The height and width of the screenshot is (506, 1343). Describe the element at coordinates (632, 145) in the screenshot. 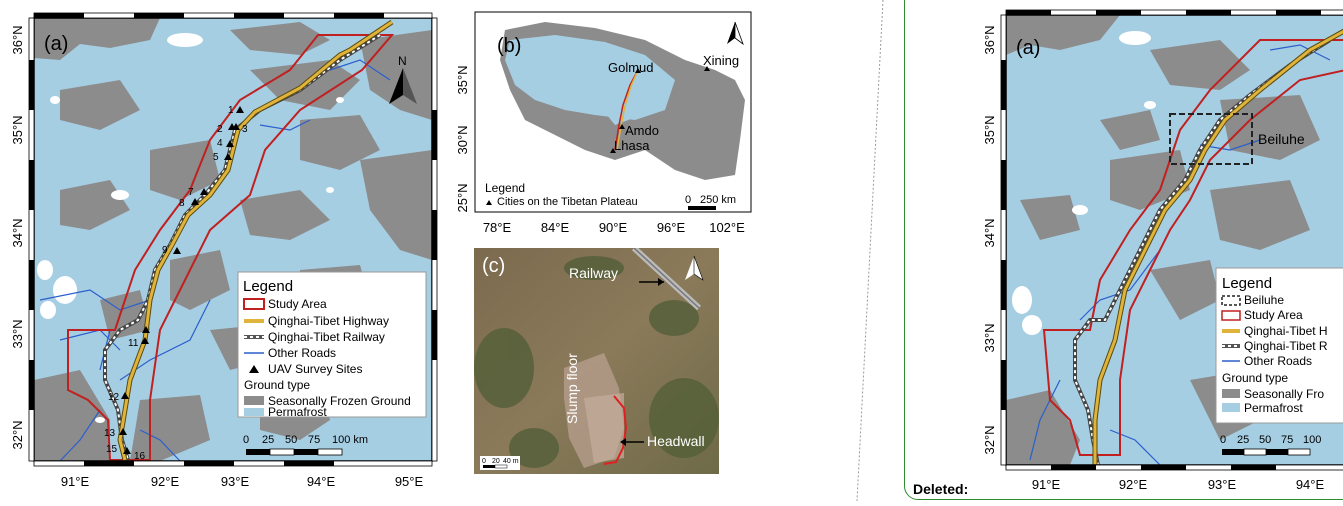

I see `city-lhasa: Lhasa` at that location.